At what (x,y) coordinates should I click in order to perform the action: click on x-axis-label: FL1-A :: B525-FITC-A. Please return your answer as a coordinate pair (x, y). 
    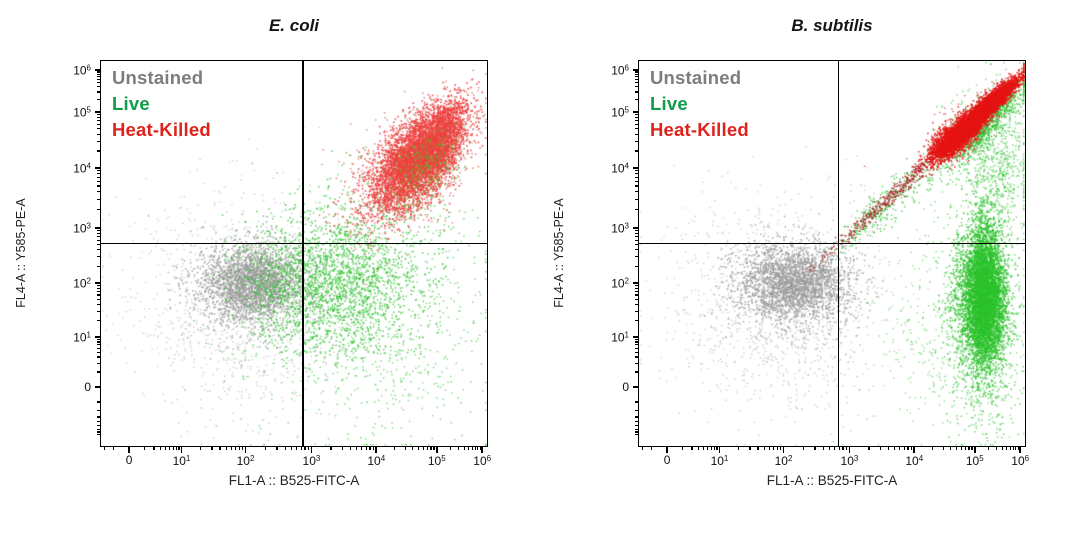
    Looking at the image, I should click on (294, 480).